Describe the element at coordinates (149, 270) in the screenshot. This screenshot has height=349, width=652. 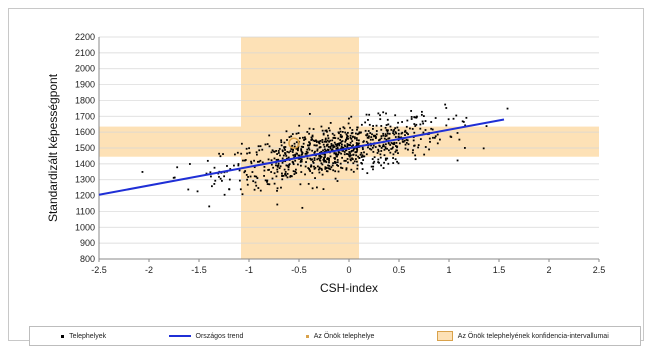
I see `x-tick-label: -2` at that location.